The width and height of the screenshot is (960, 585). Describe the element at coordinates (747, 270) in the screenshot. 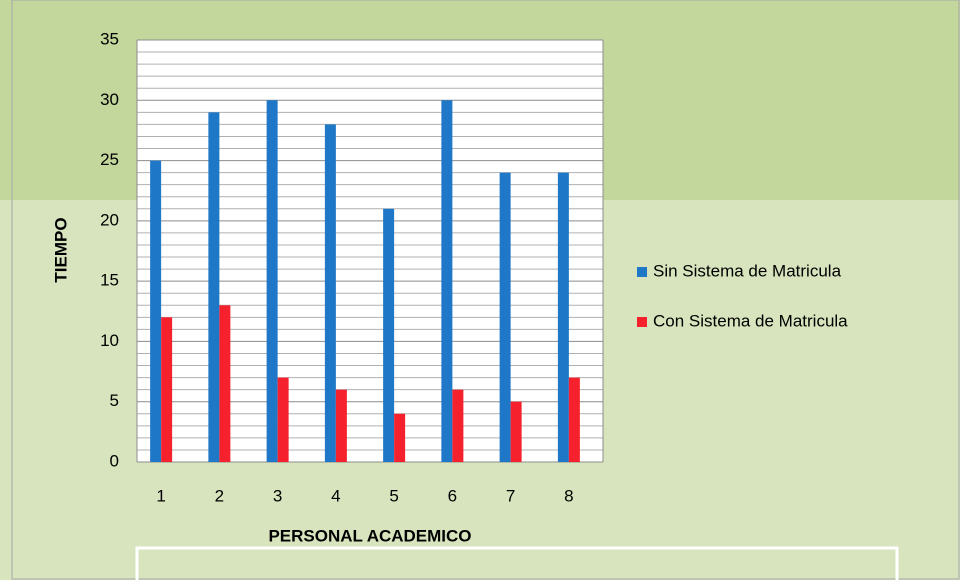

I see `legend-label: Sin Sistema de Matricula` at that location.